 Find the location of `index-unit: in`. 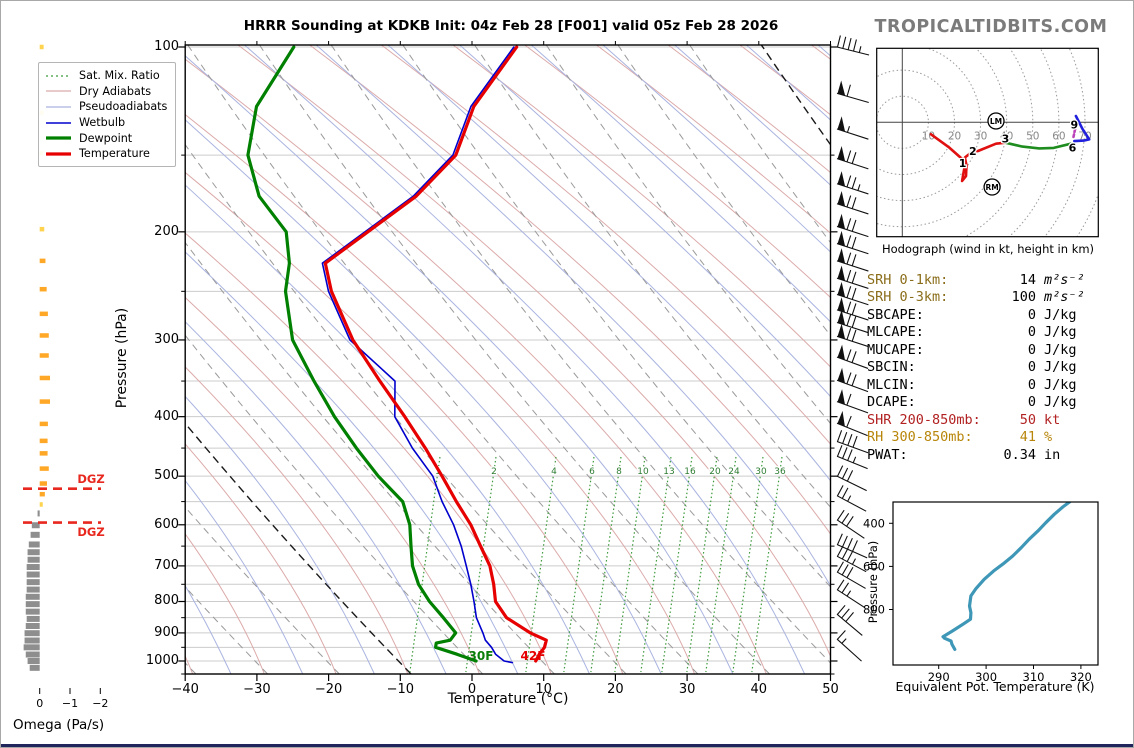

index-unit: in is located at coordinates (1052, 454).